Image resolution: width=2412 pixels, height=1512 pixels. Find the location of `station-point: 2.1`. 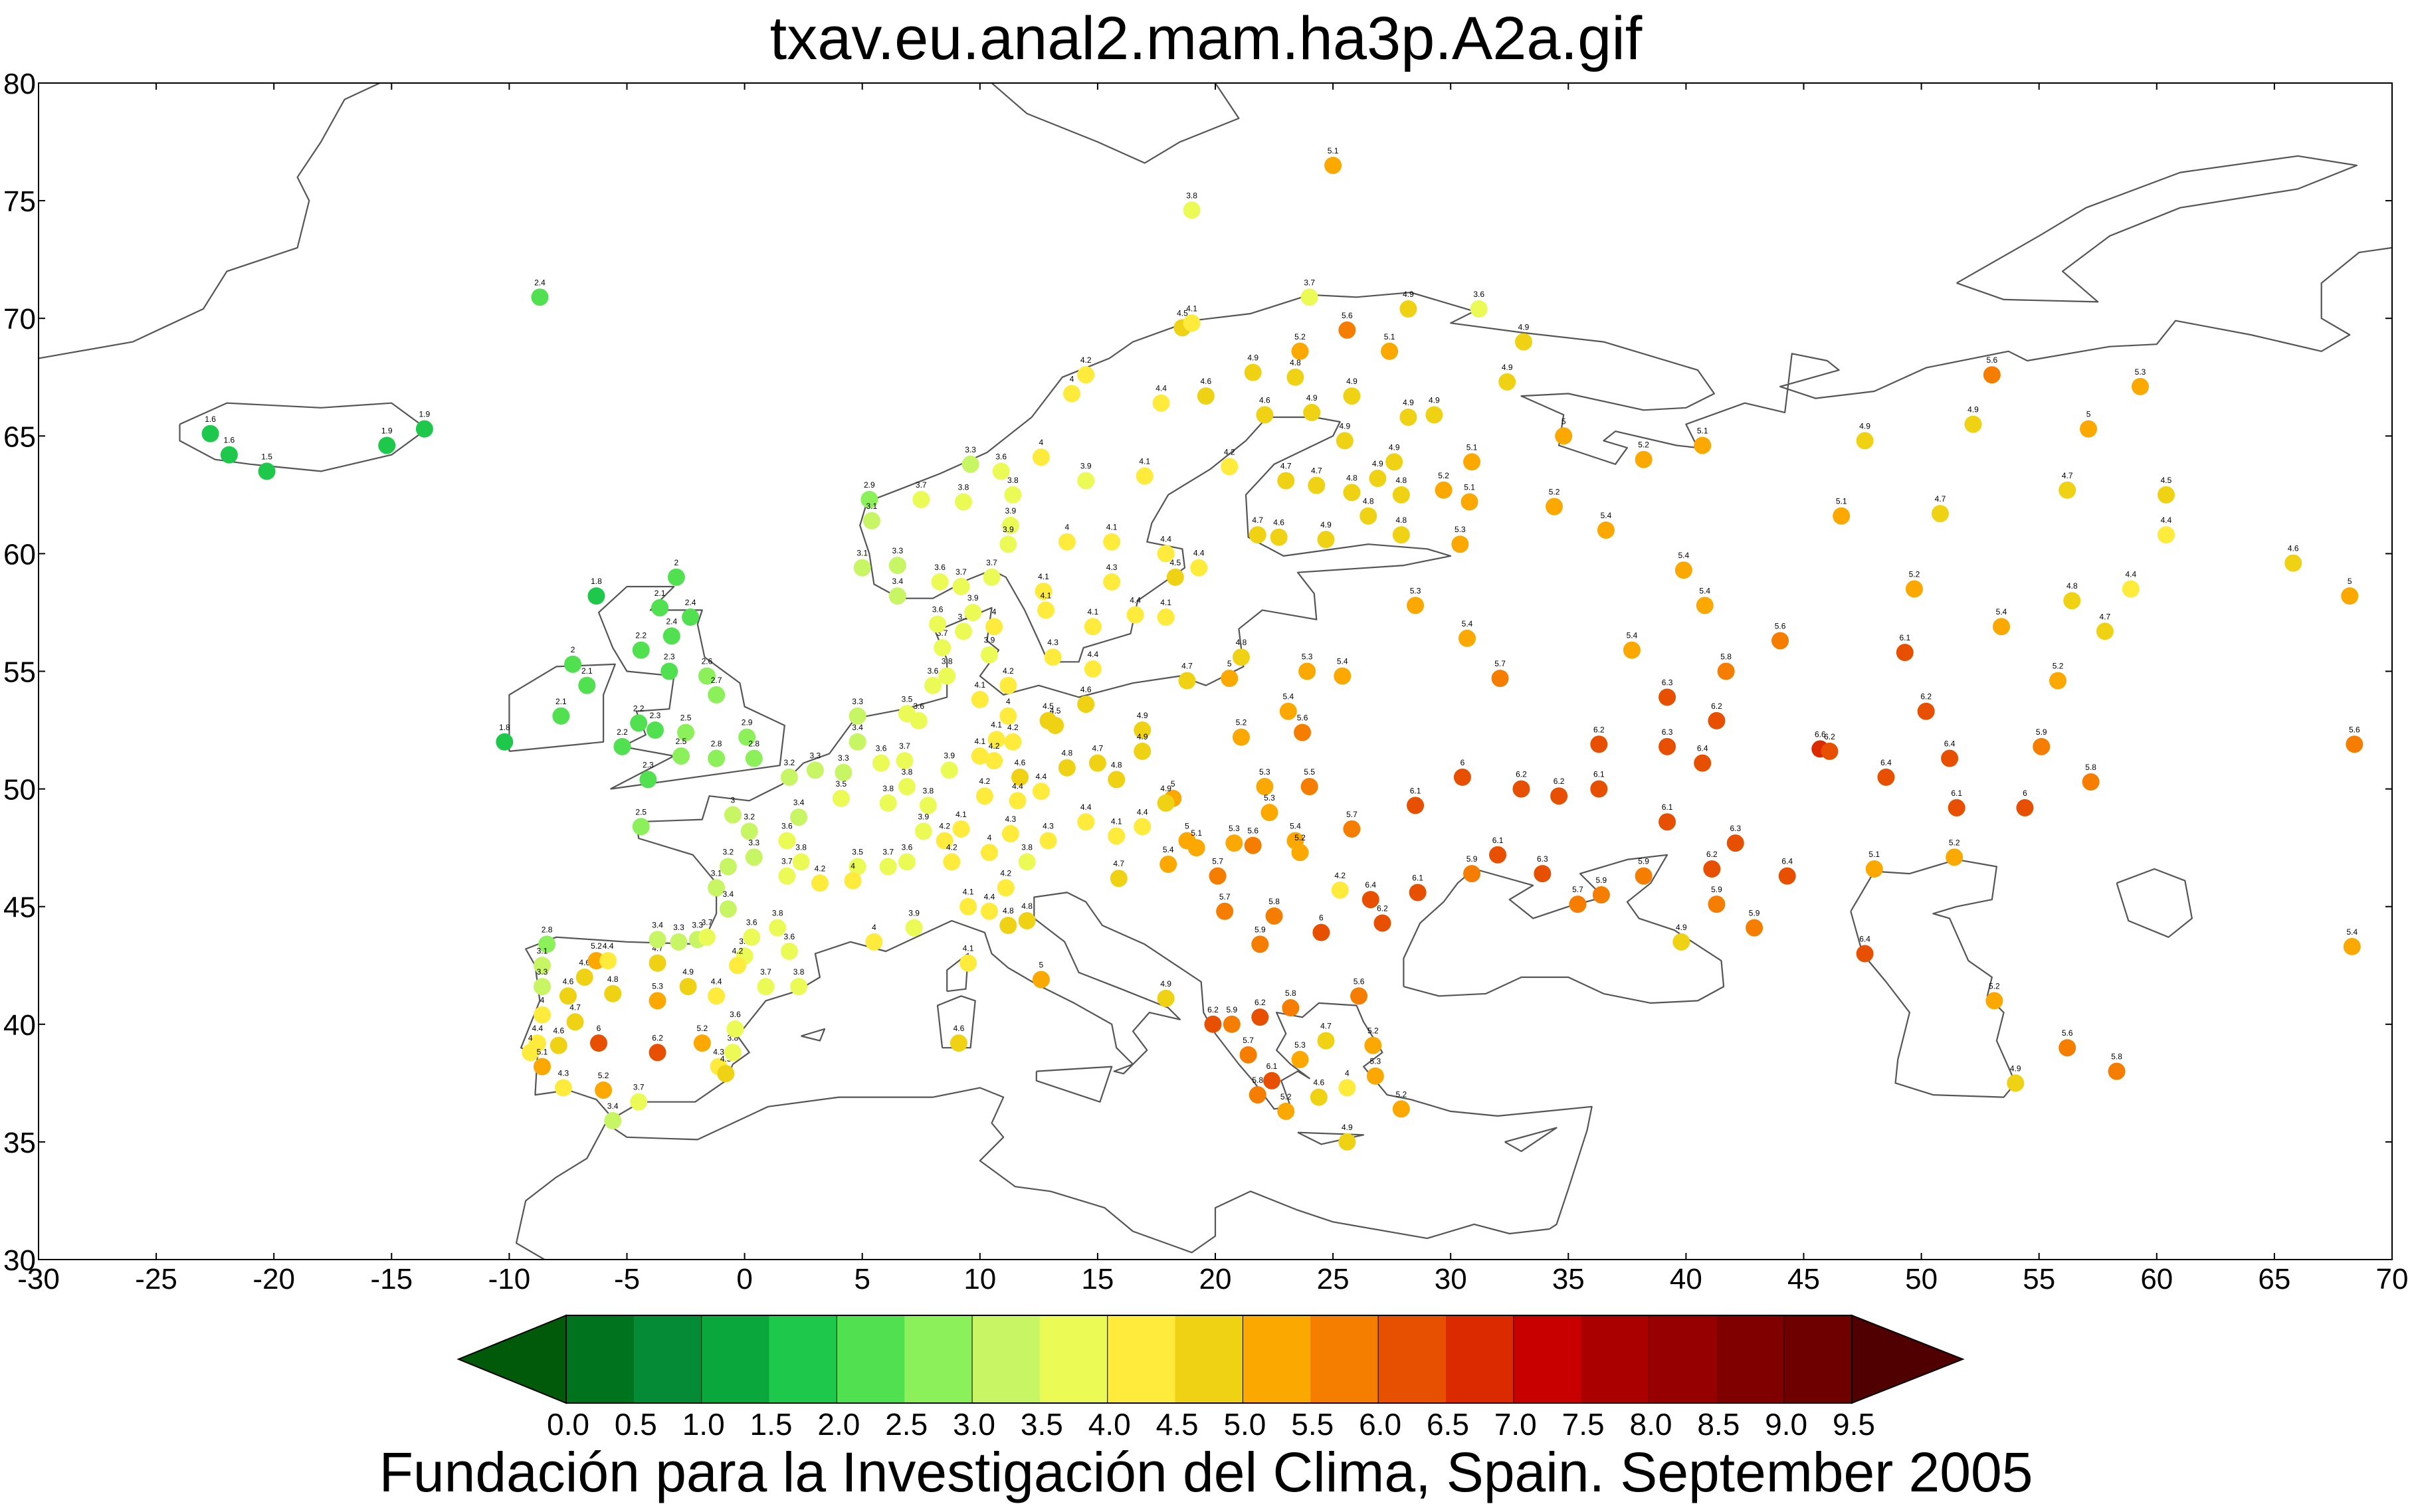

station-point: 2.1 is located at coordinates (660, 602).